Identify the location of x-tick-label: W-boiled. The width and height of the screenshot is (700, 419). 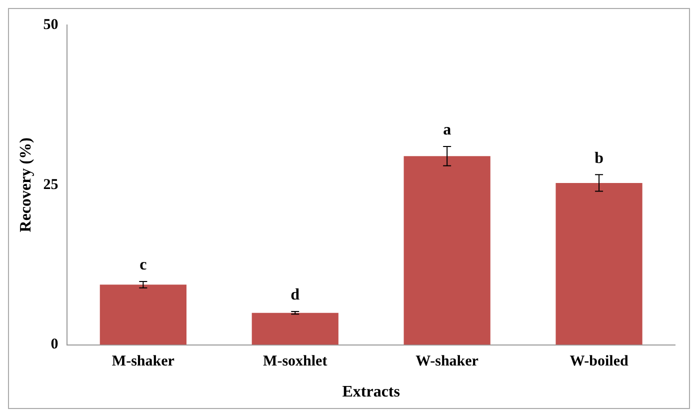
(599, 362).